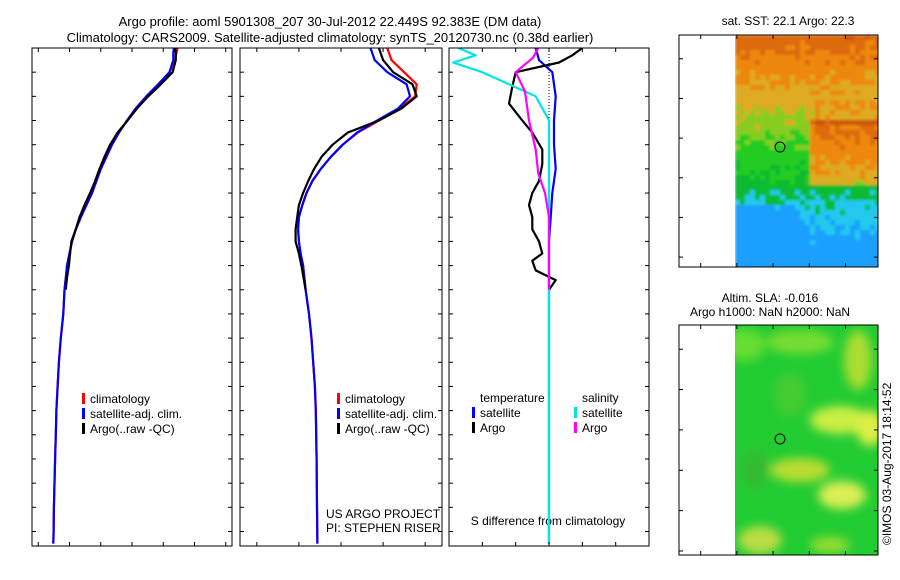  I want to click on argo-position-marker, so click(780, 439).